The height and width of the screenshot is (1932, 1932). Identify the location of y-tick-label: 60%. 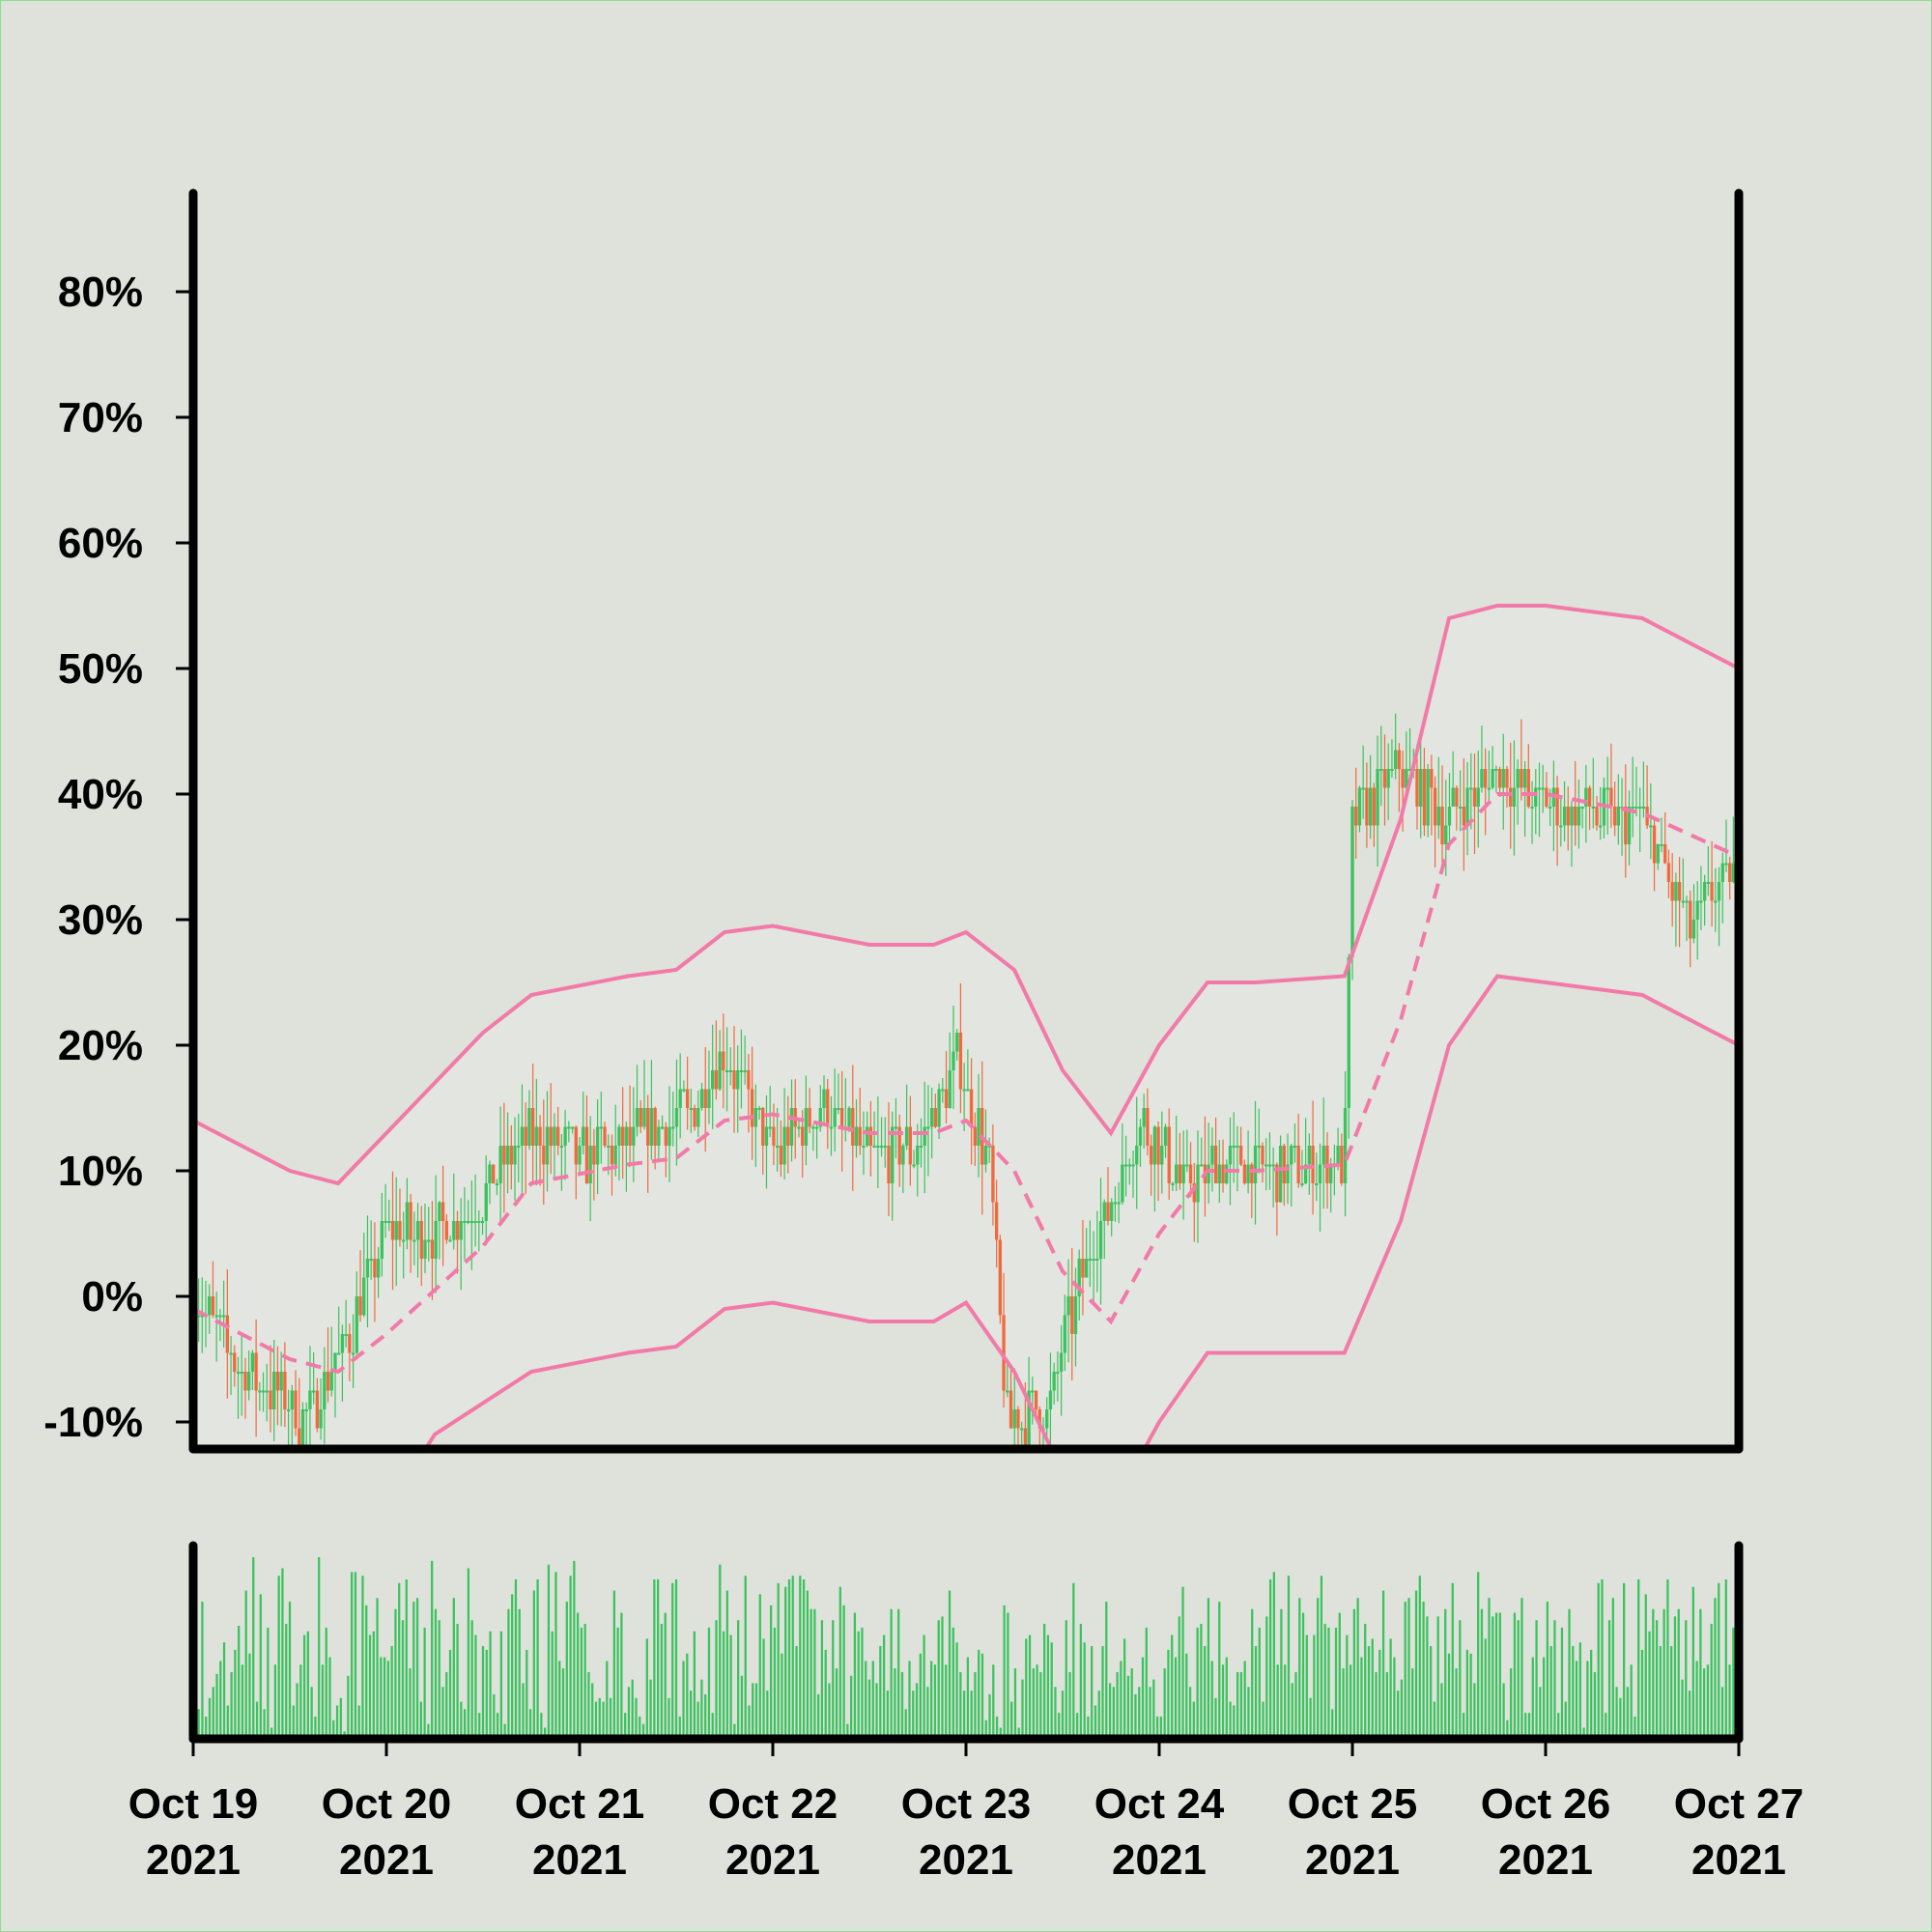
(100, 543).